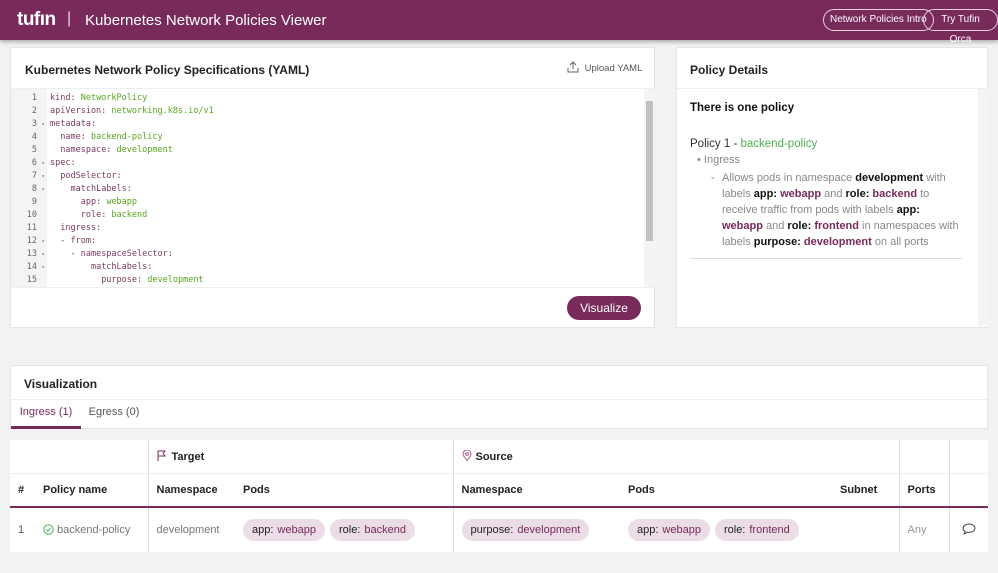  What do you see at coordinates (21, 530) in the screenshot?
I see `row-num: 1` at bounding box center [21, 530].